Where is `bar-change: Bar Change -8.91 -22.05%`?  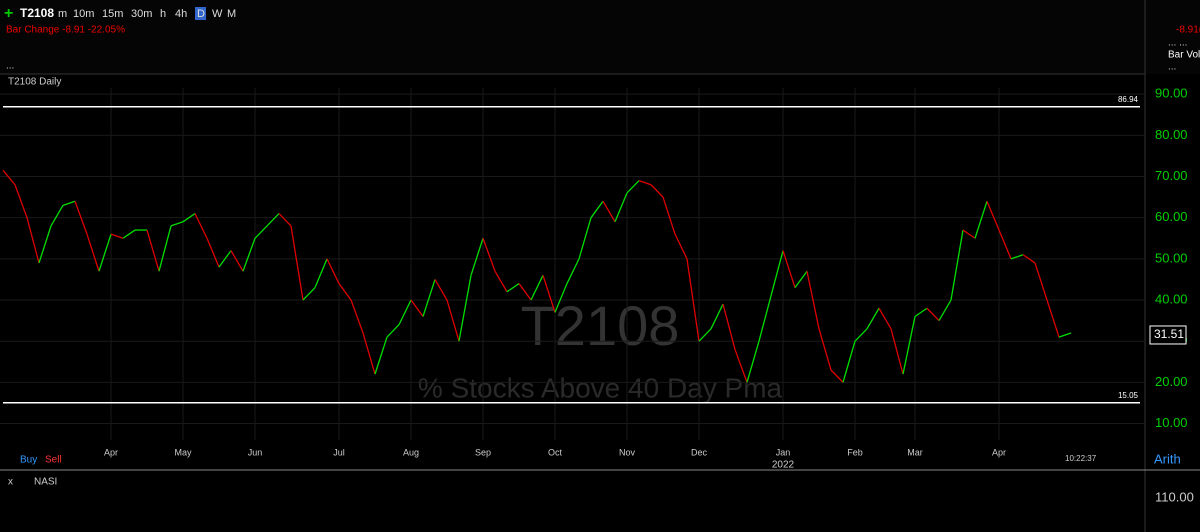
bar-change: Bar Change -8.91 -22.05% is located at coordinates (65, 30).